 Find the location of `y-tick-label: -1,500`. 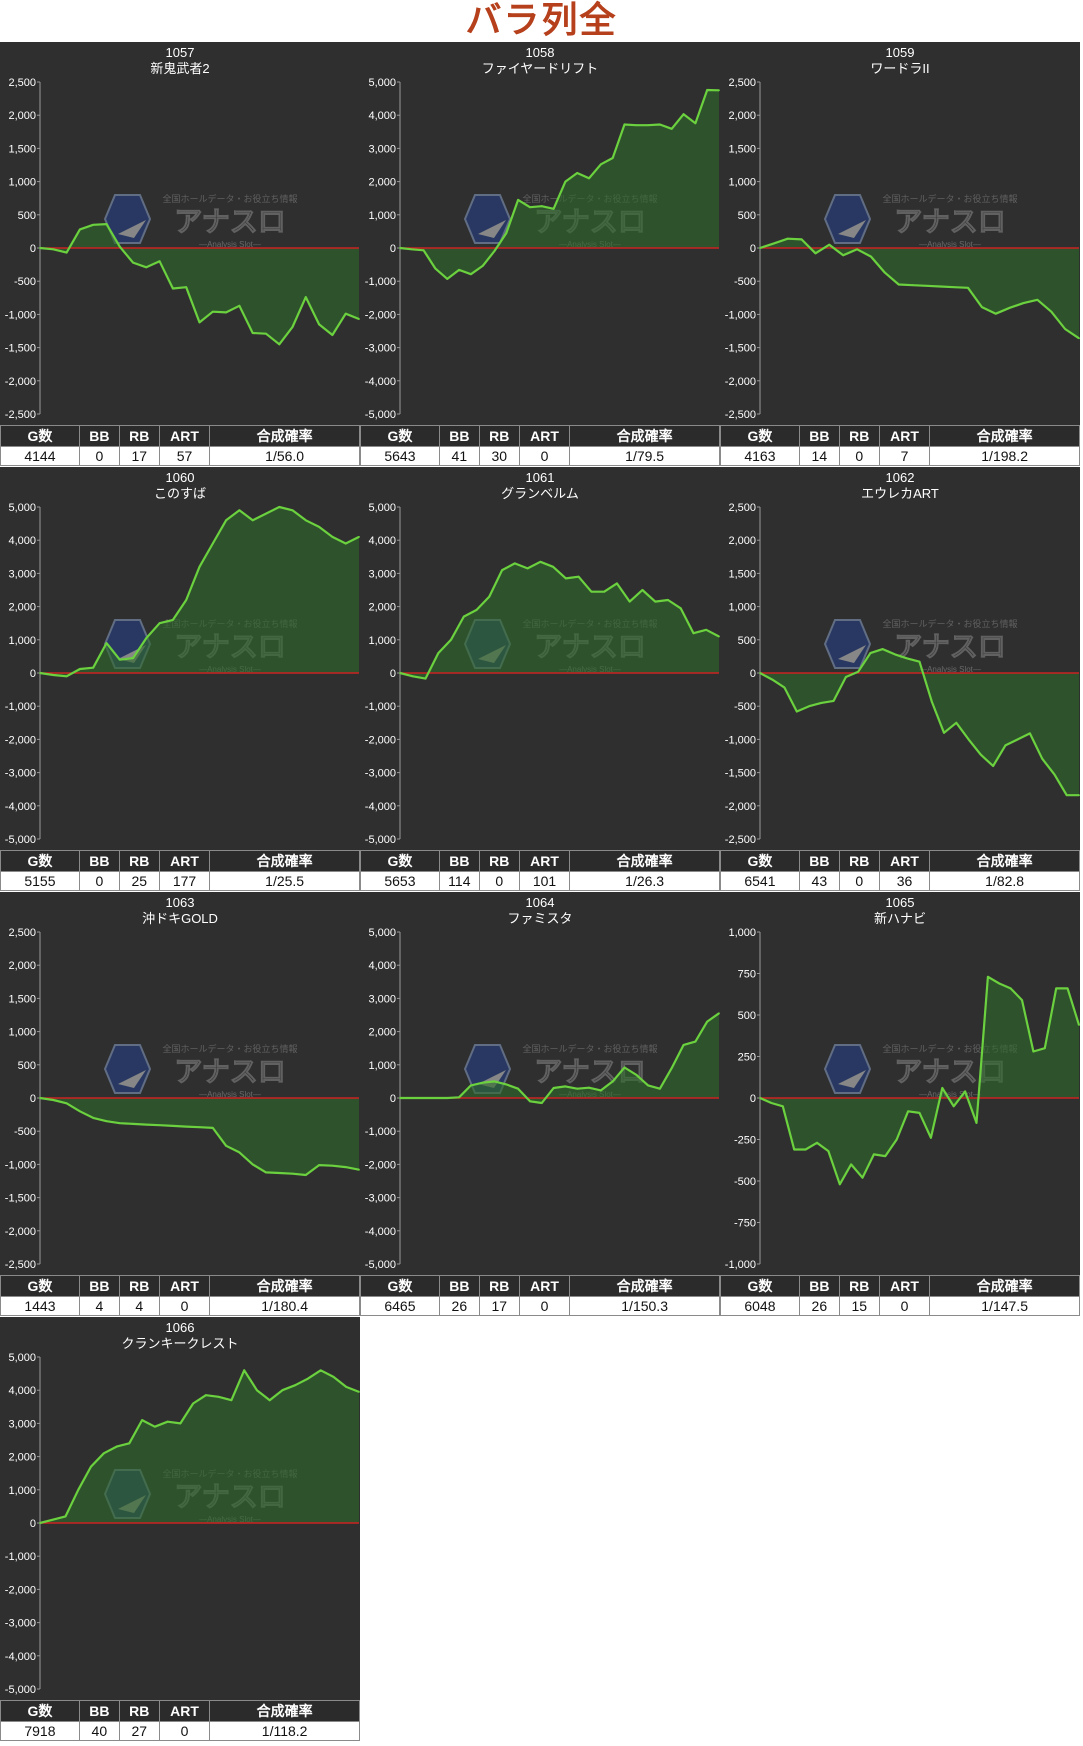

y-tick-label: -1,500 is located at coordinates (740, 774).